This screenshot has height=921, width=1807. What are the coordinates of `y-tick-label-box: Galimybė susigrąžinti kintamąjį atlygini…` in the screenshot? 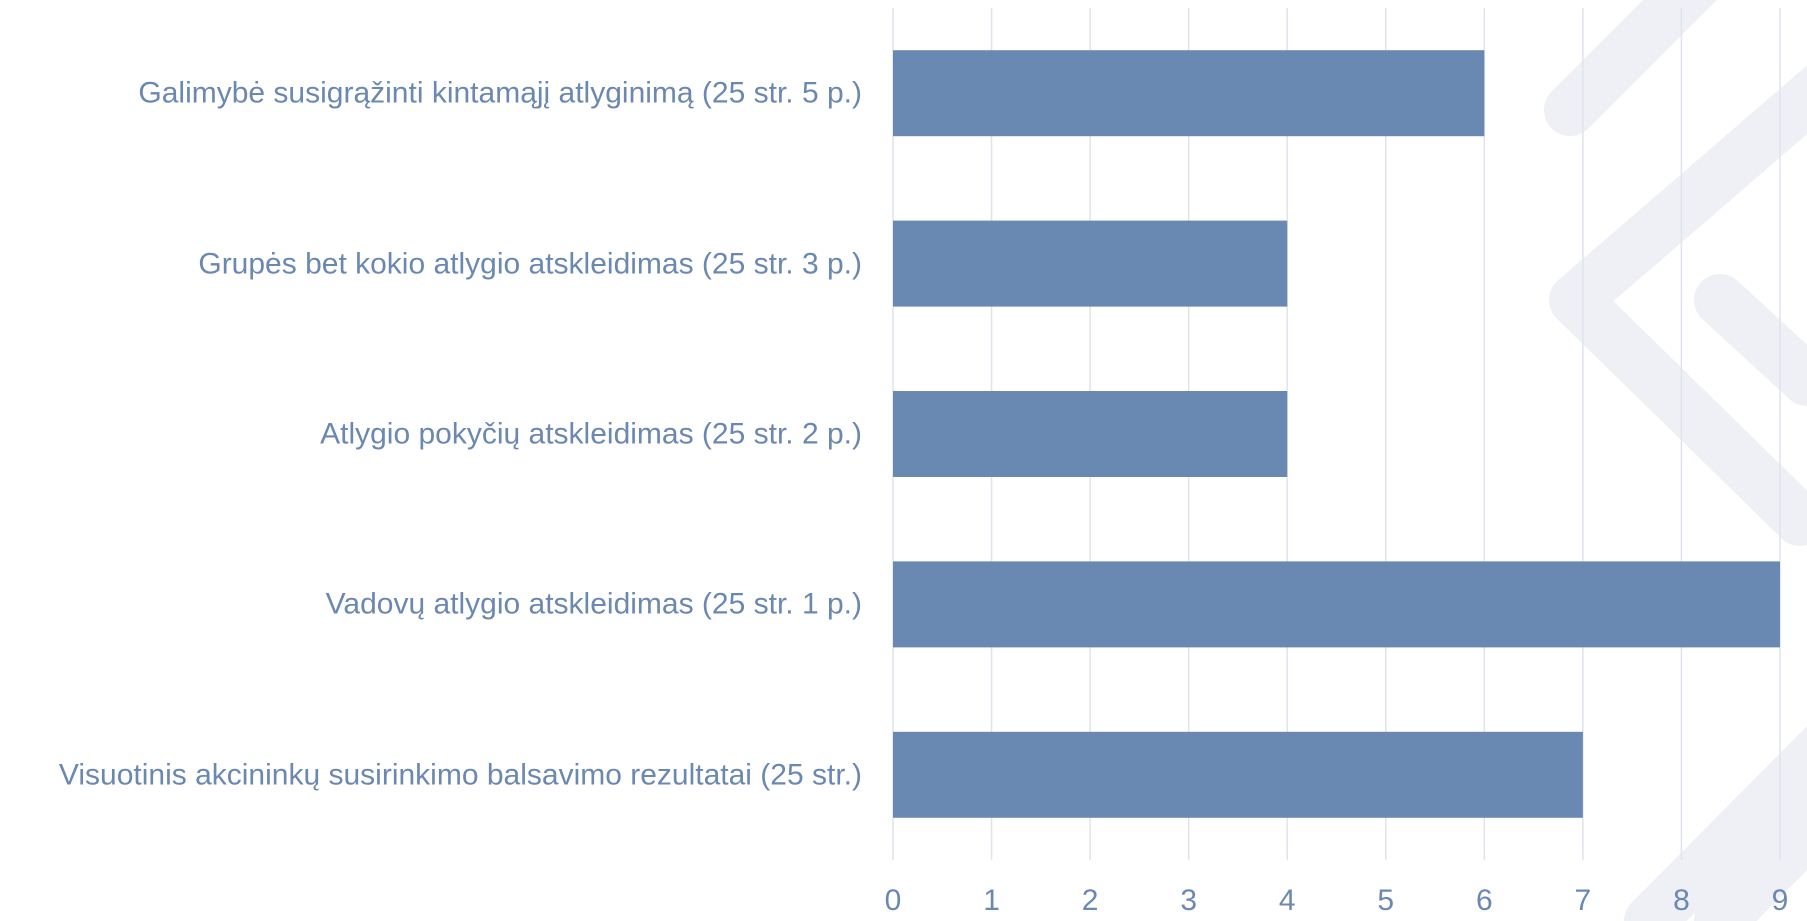 It's located at (431, 93).